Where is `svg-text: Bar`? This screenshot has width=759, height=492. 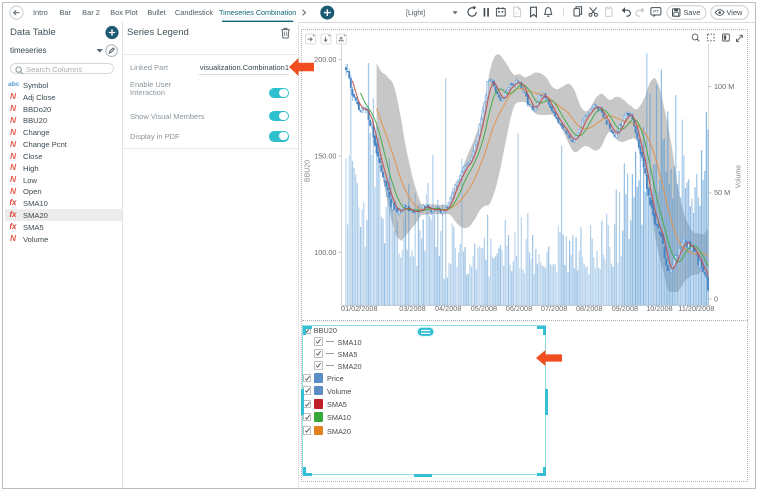 svg-text: Bar is located at coordinates (65, 12).